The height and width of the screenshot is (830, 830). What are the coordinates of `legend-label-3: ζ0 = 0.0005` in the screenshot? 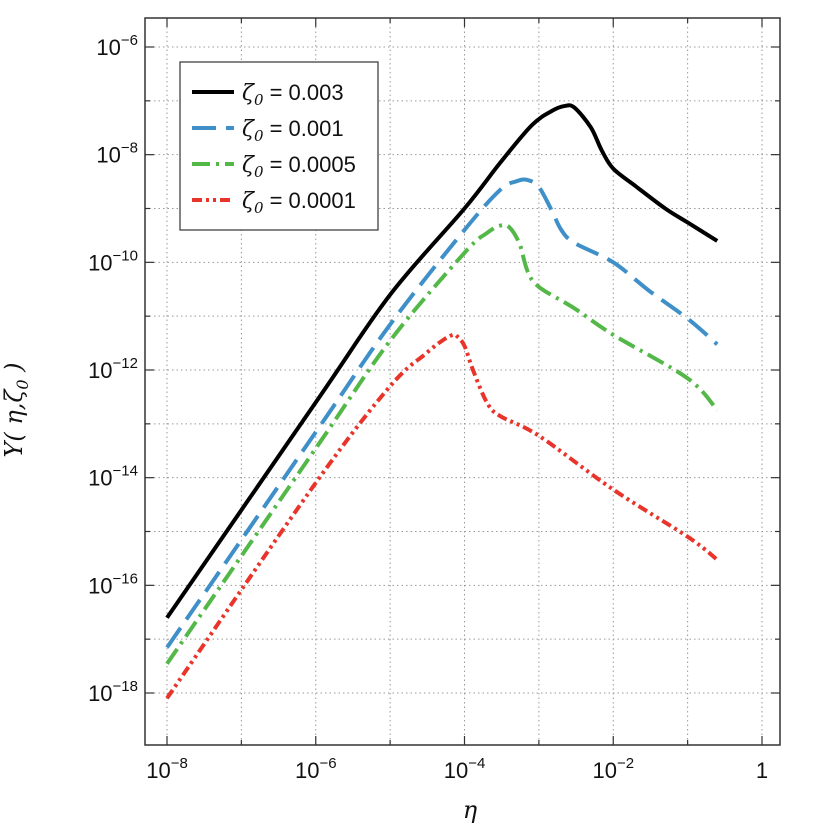 It's located at (299, 166).